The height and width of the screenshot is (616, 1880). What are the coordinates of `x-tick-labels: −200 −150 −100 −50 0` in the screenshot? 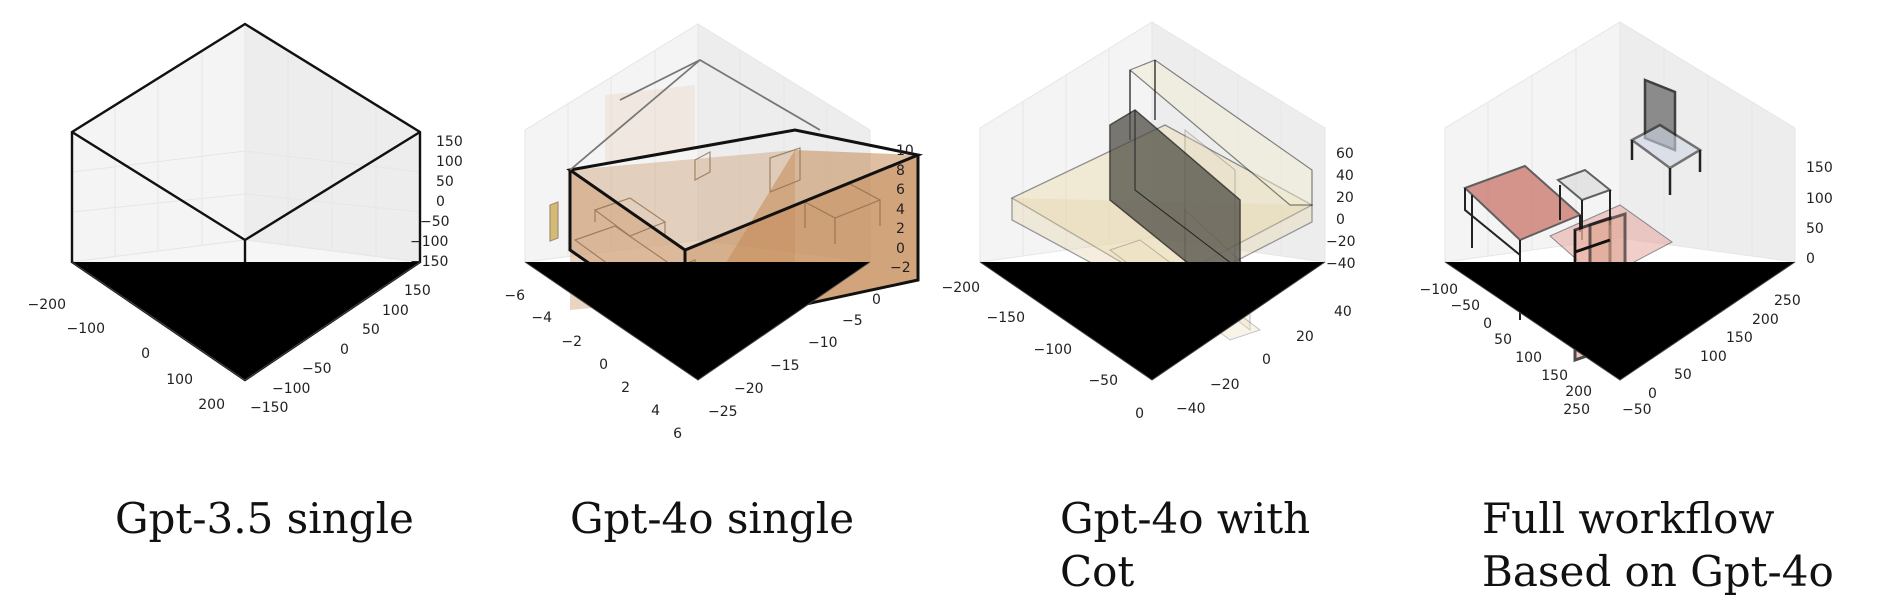 It's located at (1043, 351).